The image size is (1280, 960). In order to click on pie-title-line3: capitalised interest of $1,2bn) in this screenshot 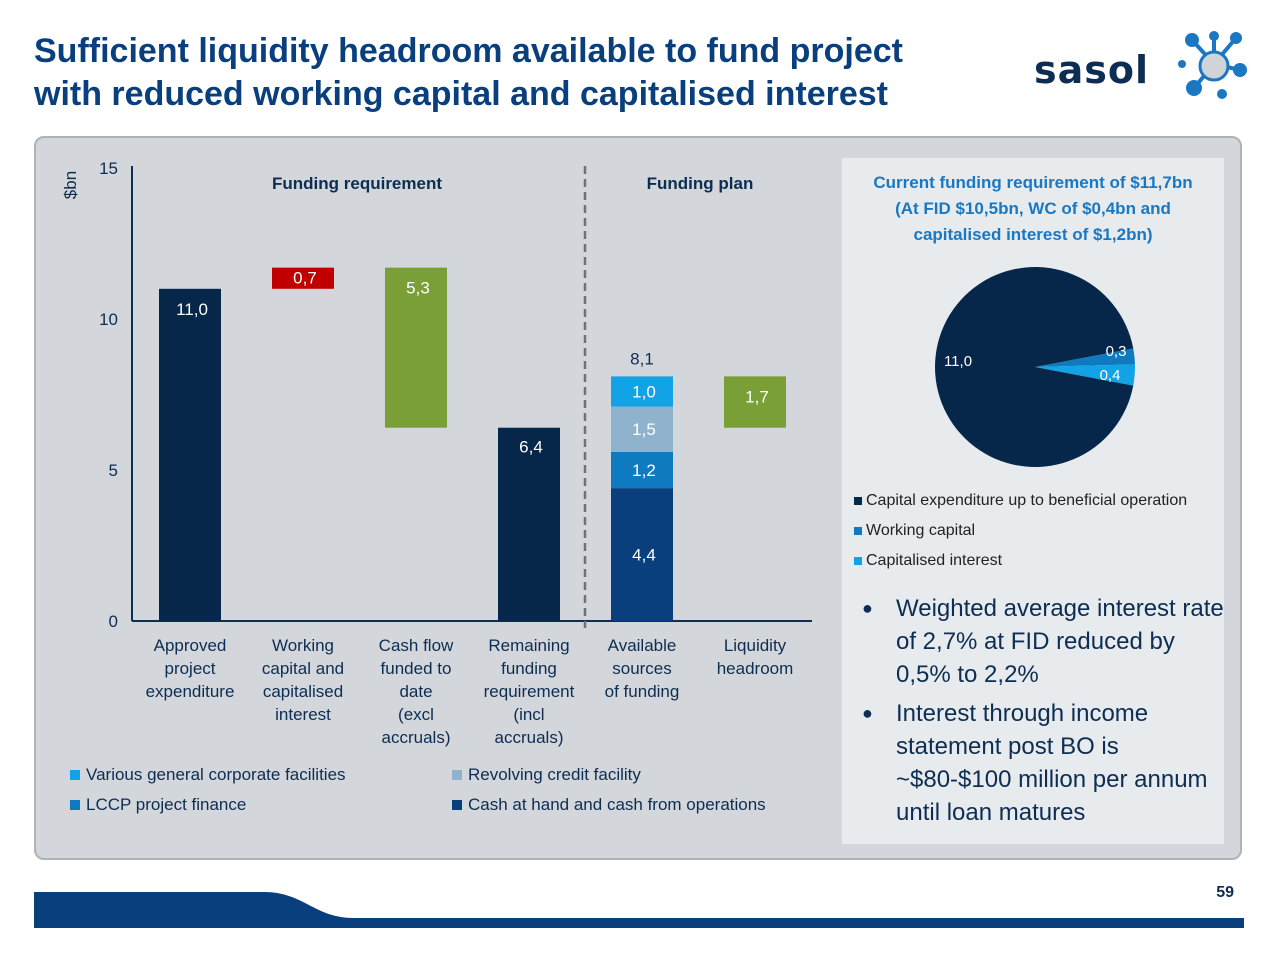, I will do `click(1033, 234)`.